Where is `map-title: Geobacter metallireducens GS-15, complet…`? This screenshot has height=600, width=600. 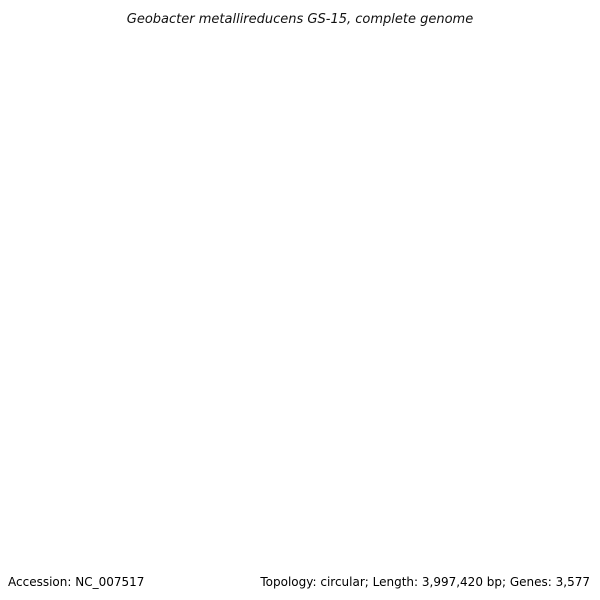 map-title: Geobacter metallireducens GS-15, complet… is located at coordinates (300, 19).